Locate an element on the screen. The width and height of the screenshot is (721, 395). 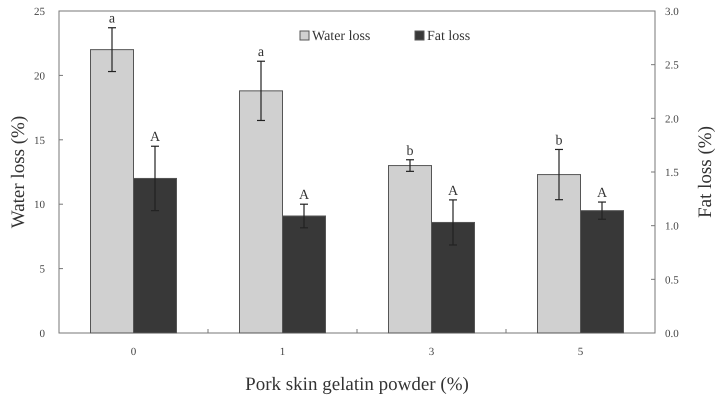
y2-tick-label: 3.0 is located at coordinates (672, 12).